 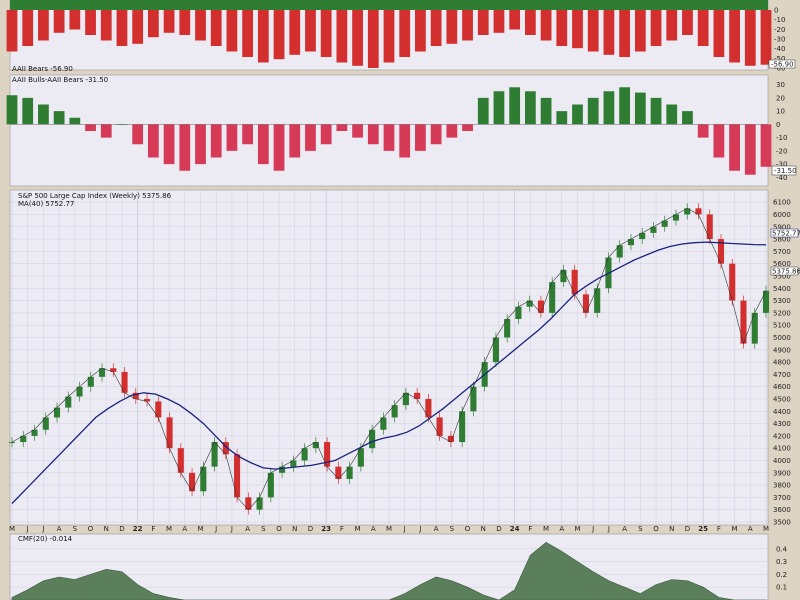 I want to click on bears-ytick: -40, so click(x=779, y=49).